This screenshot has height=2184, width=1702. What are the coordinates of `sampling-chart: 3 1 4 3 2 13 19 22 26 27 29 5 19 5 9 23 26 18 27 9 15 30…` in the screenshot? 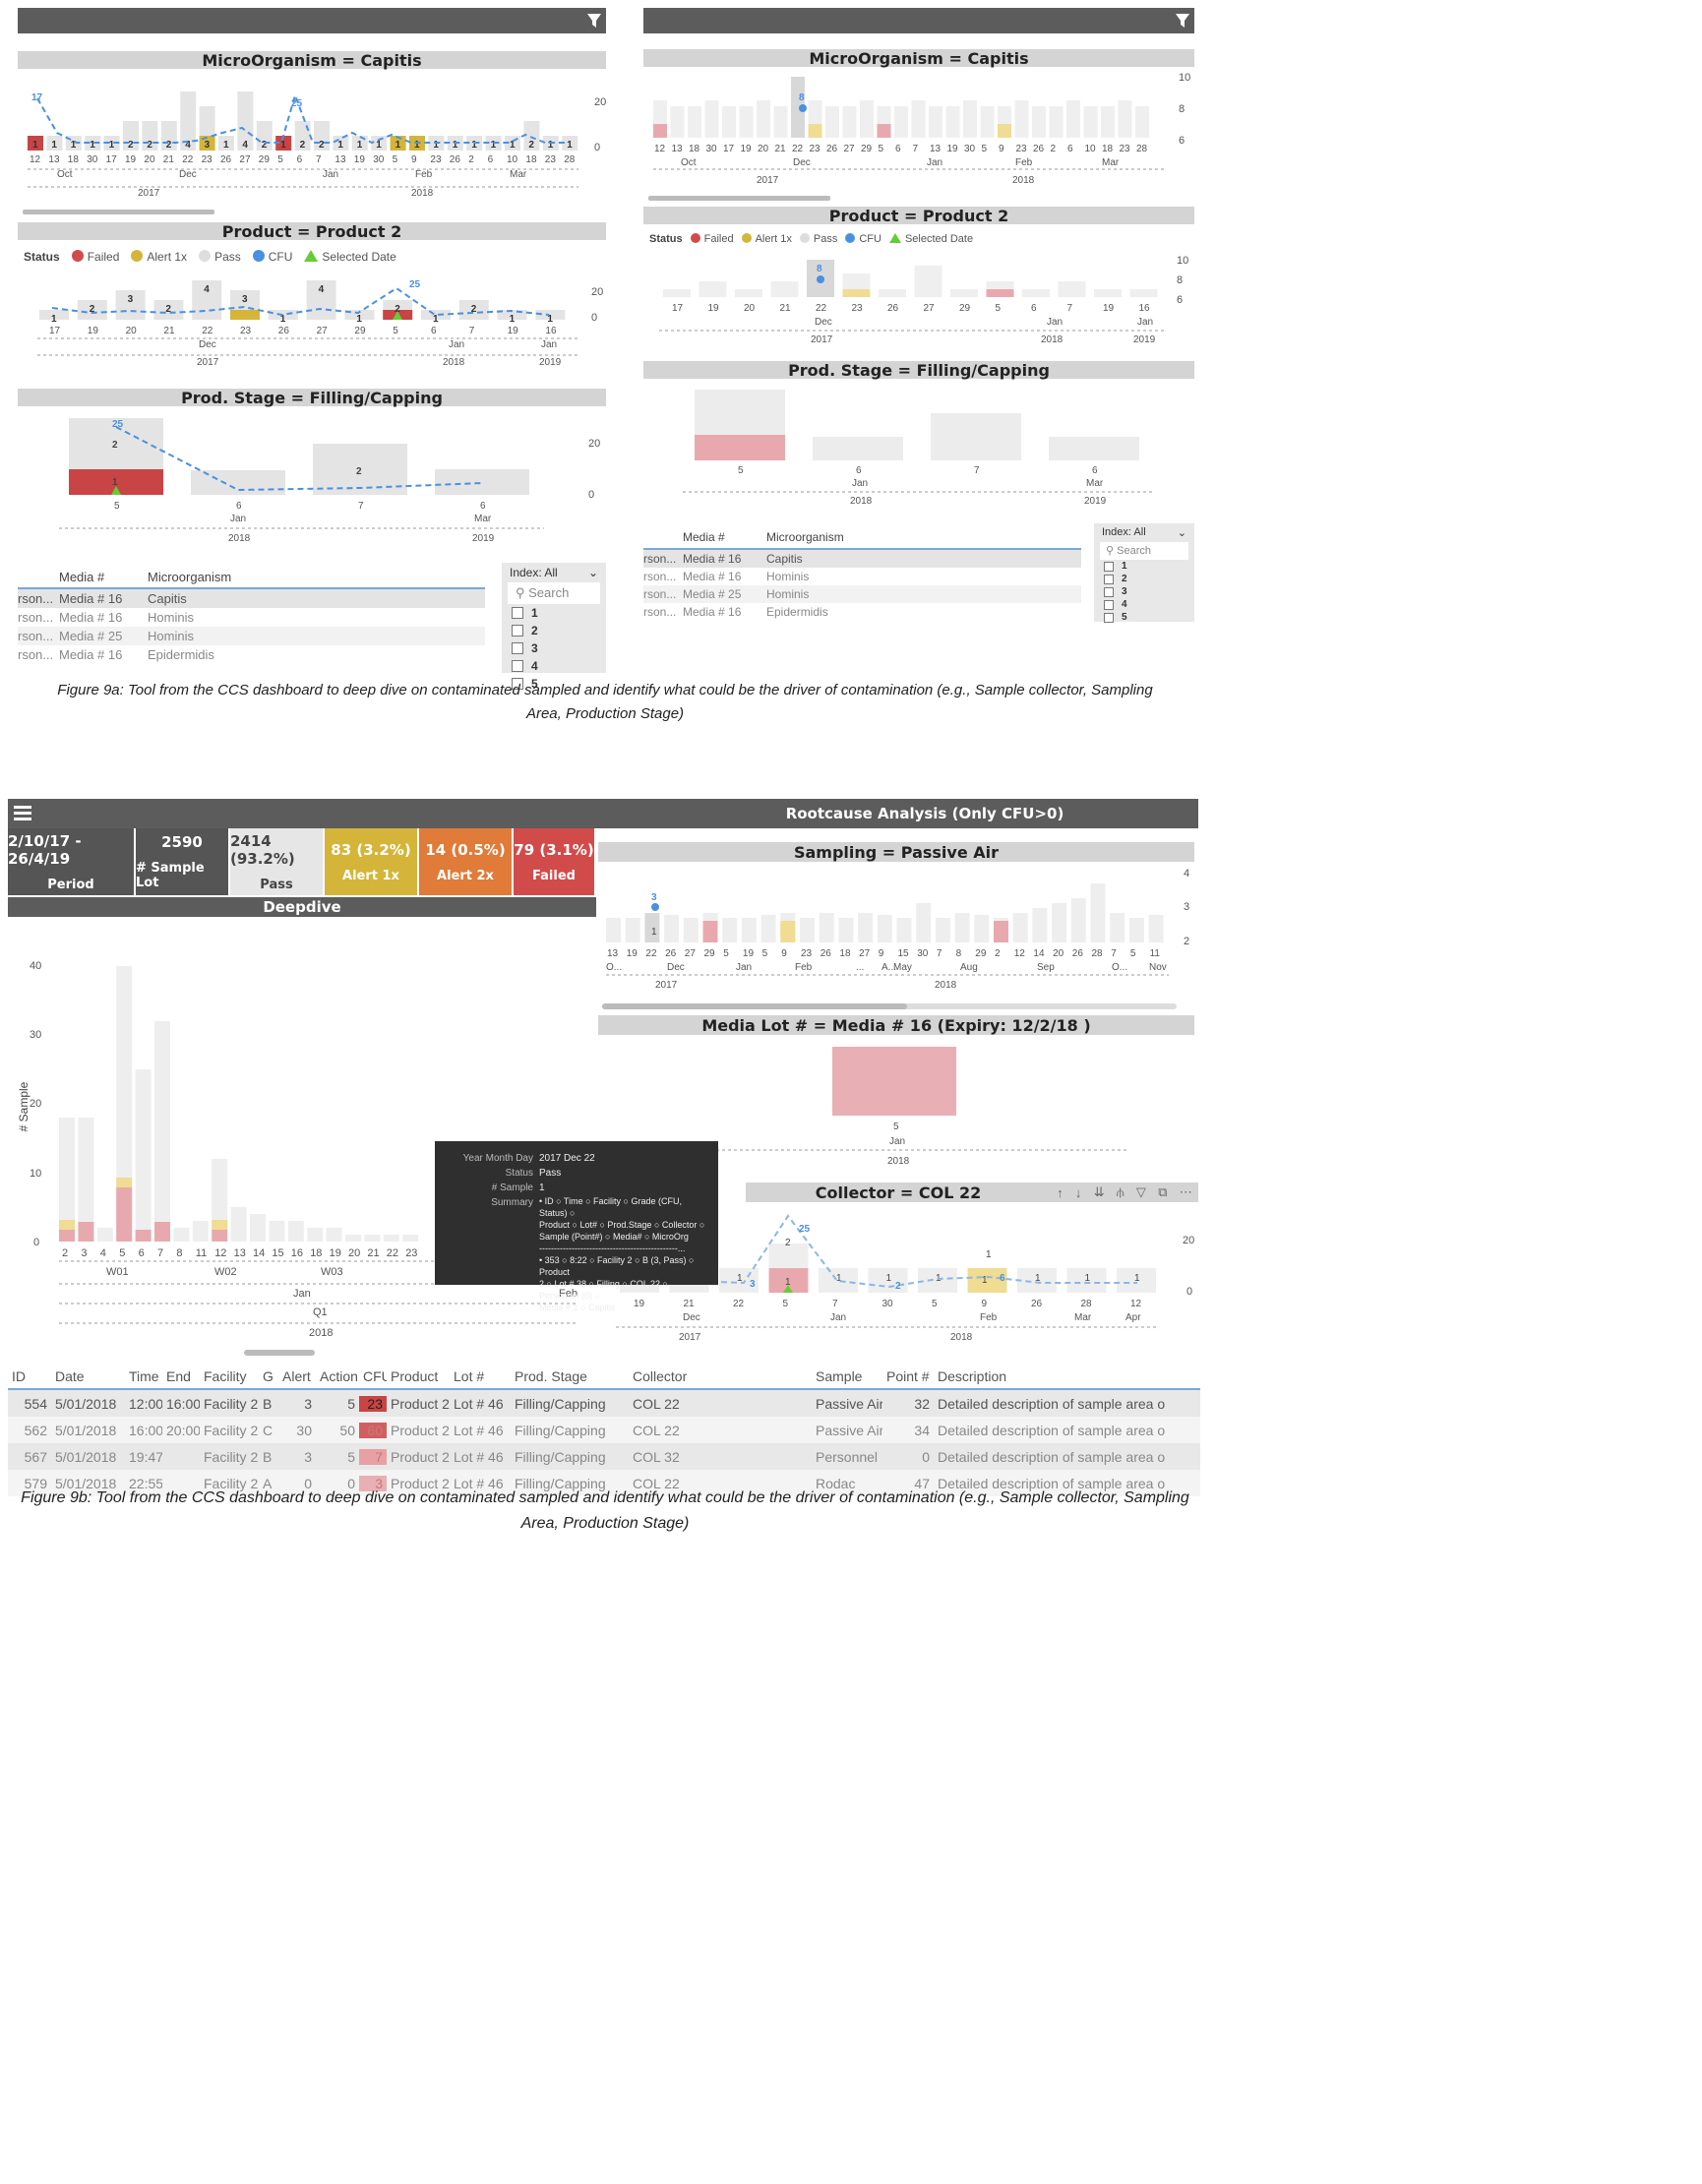 It's located at (895, 938).